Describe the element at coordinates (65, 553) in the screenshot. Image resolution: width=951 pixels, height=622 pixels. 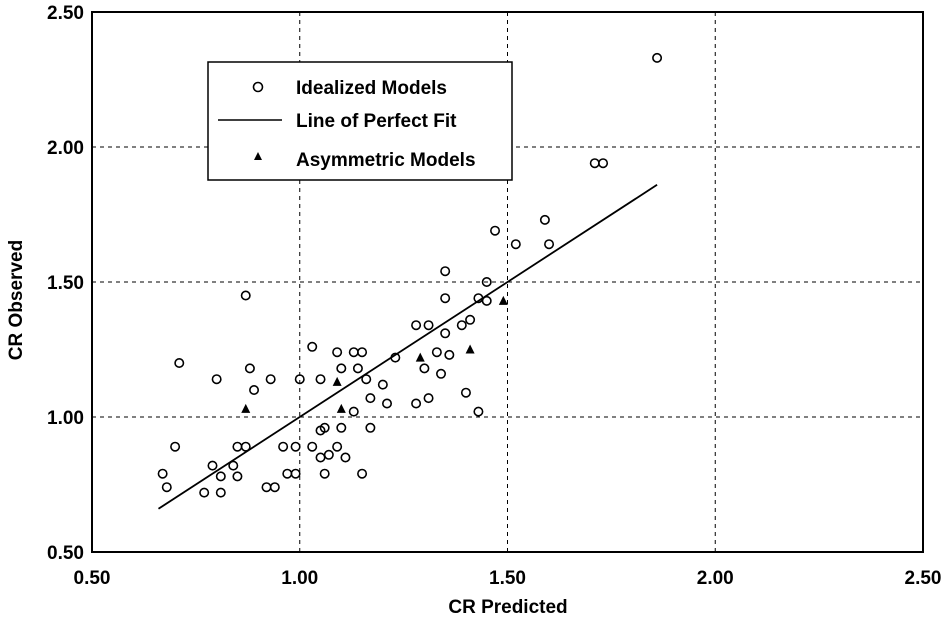
I see `y-tick-label: 0.50` at that location.